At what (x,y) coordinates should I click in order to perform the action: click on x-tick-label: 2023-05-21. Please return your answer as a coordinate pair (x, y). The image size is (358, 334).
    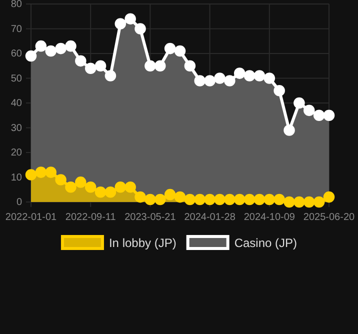
    Looking at the image, I should click on (150, 218).